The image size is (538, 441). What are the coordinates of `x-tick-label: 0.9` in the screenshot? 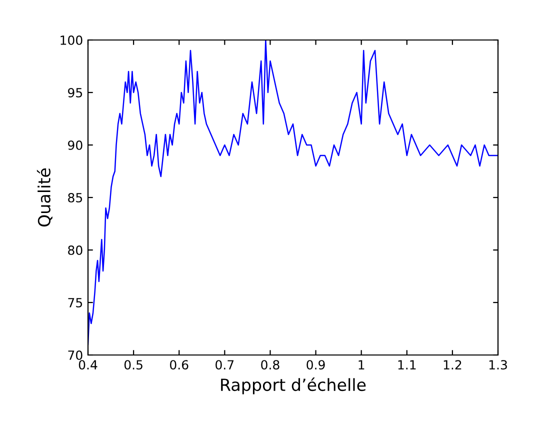 It's located at (315, 365).